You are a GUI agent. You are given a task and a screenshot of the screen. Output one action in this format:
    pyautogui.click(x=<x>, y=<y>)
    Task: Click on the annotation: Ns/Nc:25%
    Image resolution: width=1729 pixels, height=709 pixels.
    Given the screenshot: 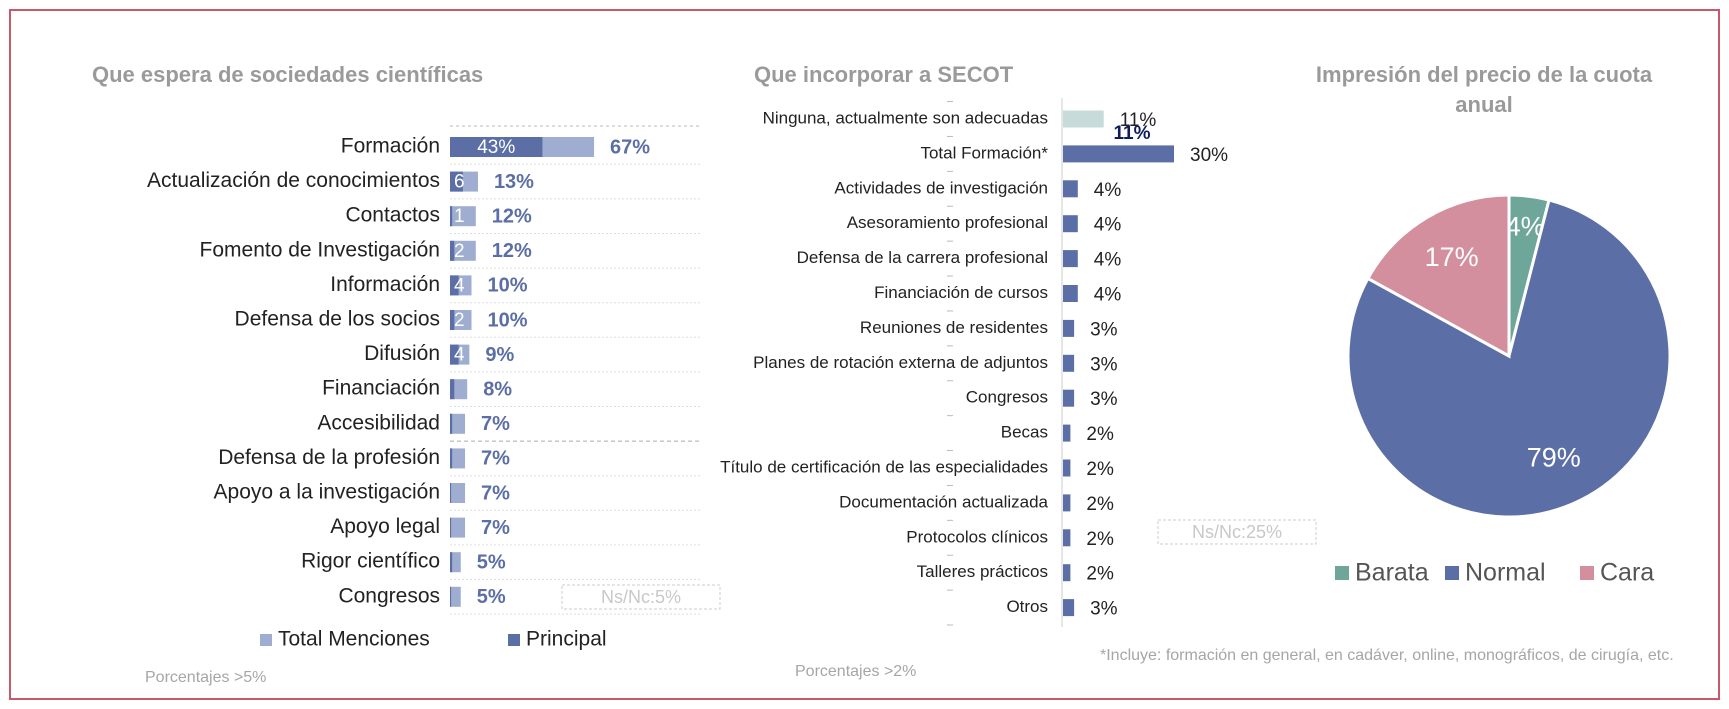 What is the action you would take?
    pyautogui.click(x=1237, y=532)
    